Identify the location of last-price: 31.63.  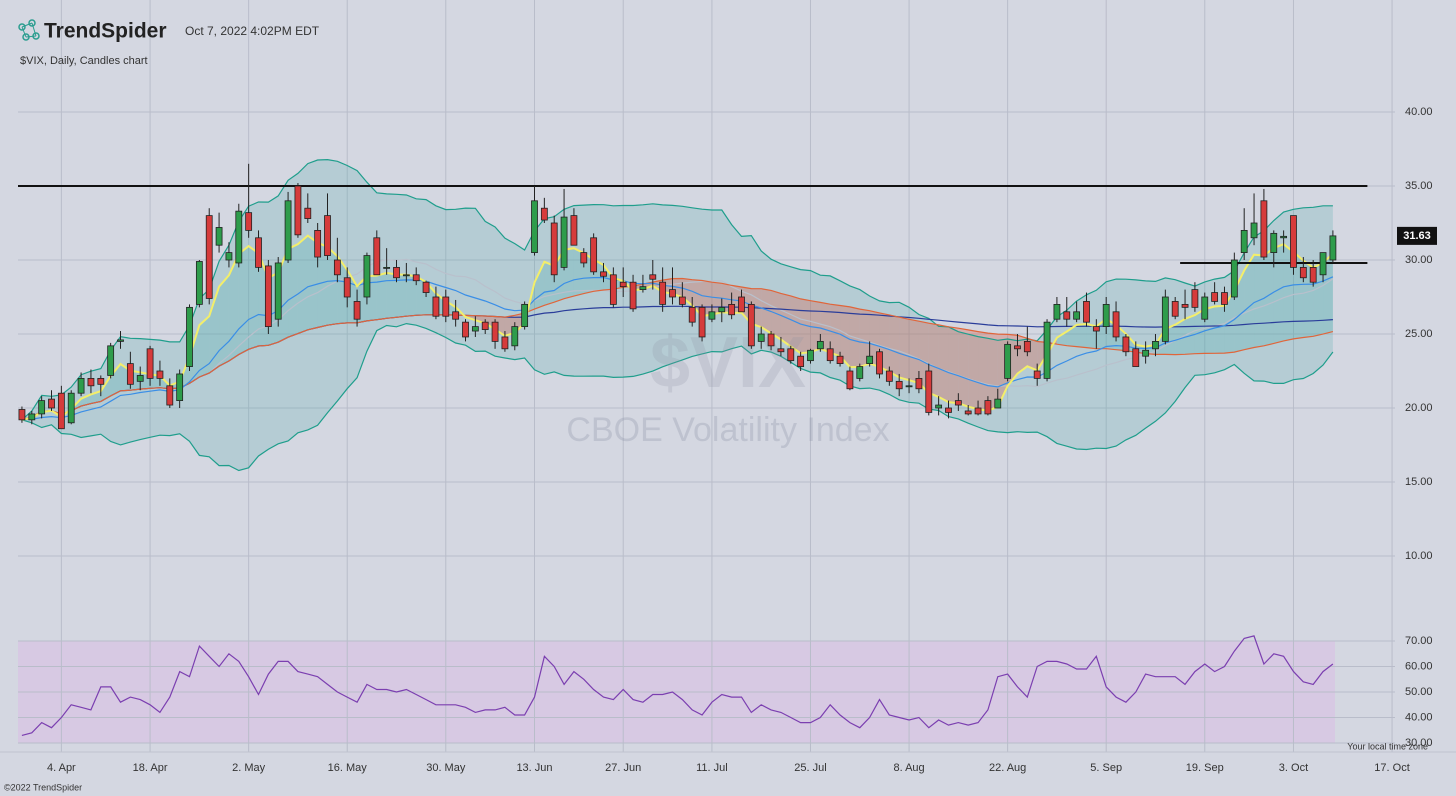
(1417, 236).